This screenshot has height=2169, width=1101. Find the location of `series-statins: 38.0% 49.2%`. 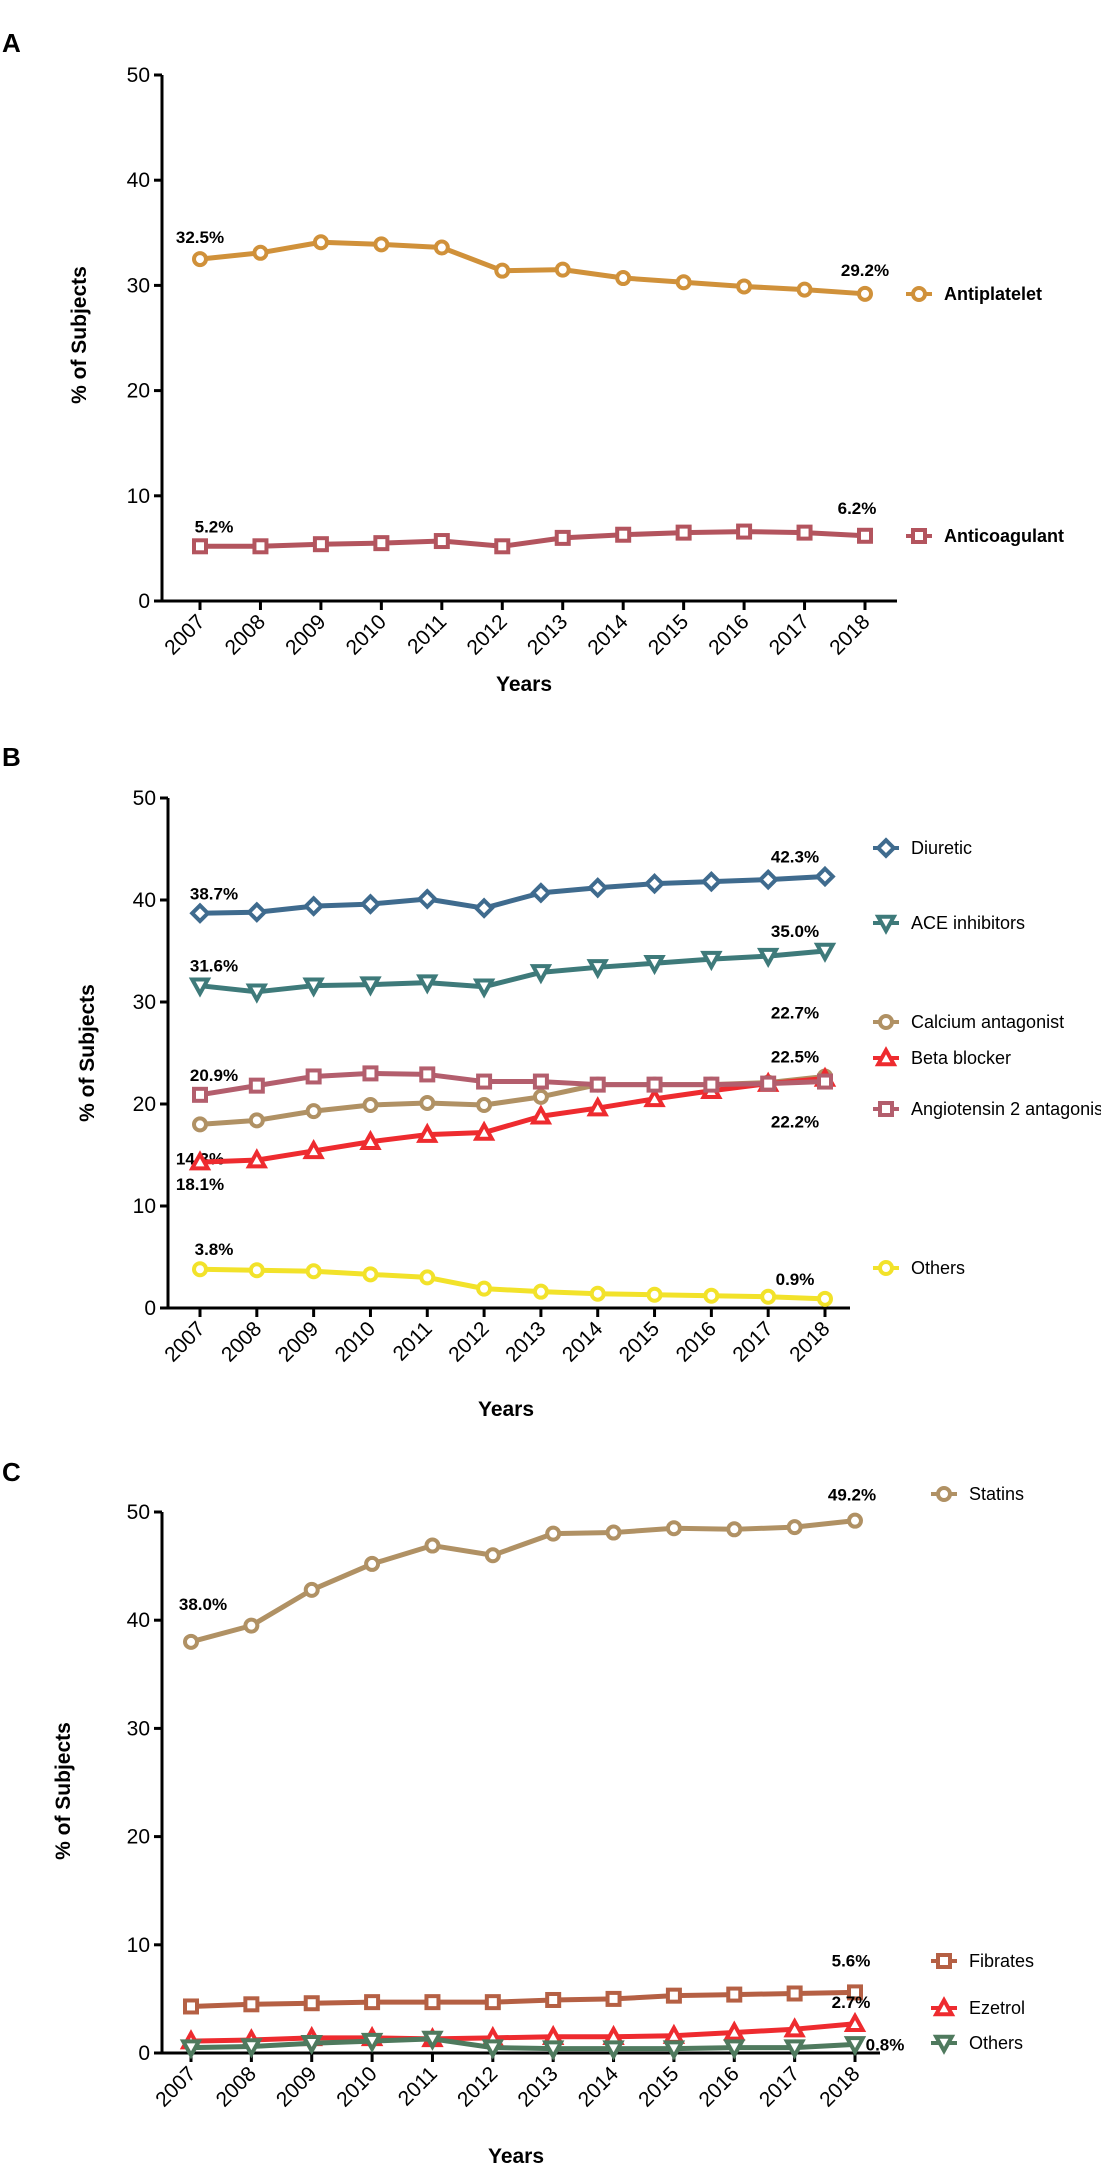

series-statins: 38.0% 49.2% is located at coordinates (527, 1568).